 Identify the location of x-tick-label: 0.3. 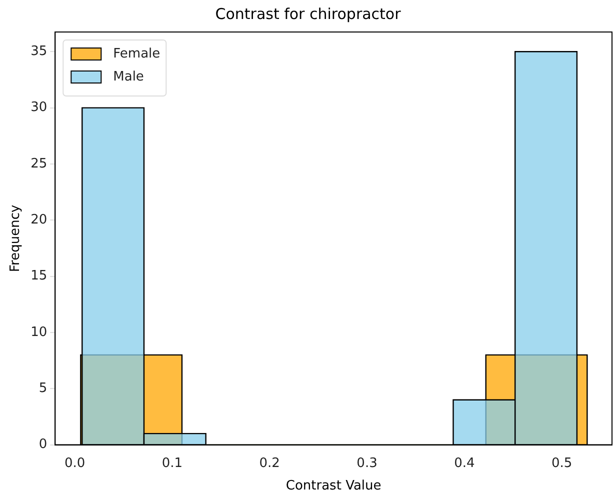
(367, 463).